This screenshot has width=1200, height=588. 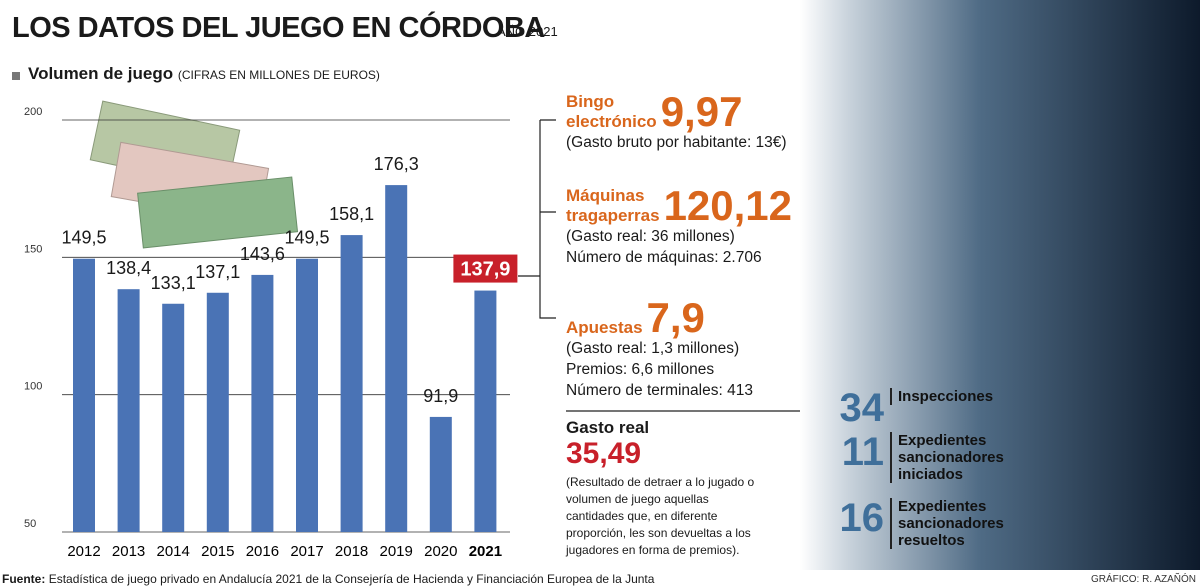 I want to click on name-line: Bingo, so click(x=590, y=101).